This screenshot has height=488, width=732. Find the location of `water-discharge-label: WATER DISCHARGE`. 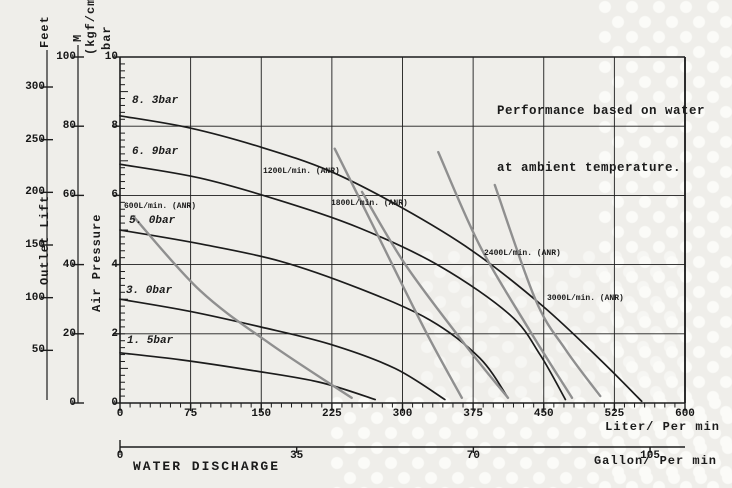

water-discharge-label: WATER DISCHARGE is located at coordinates (207, 466).